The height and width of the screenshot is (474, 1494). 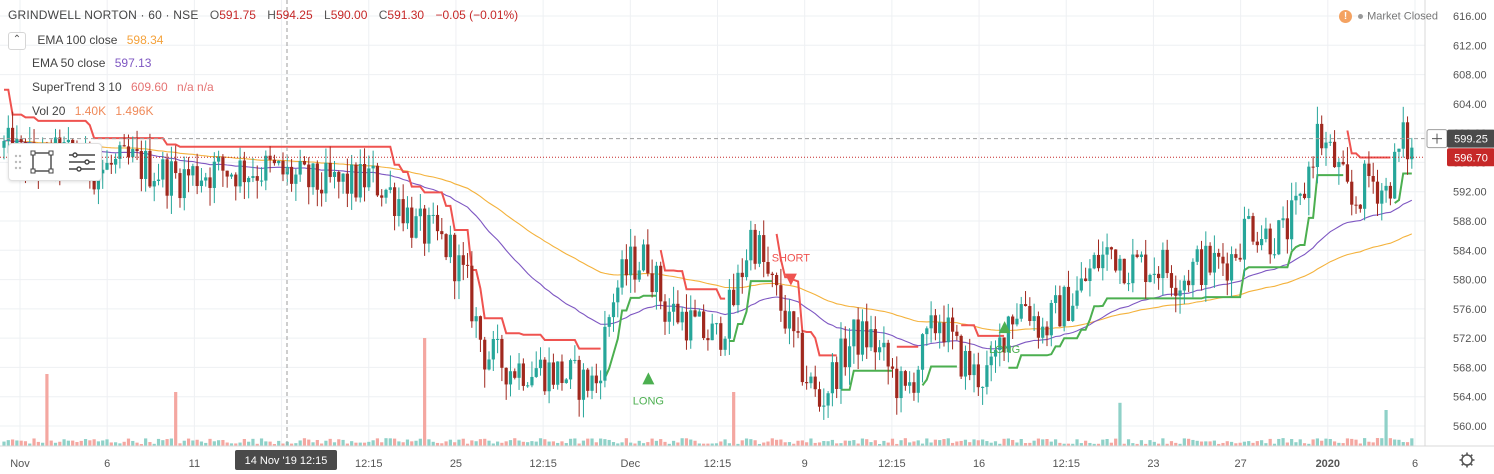 I want to click on rectangle-tool-icon, so click(x=42, y=162).